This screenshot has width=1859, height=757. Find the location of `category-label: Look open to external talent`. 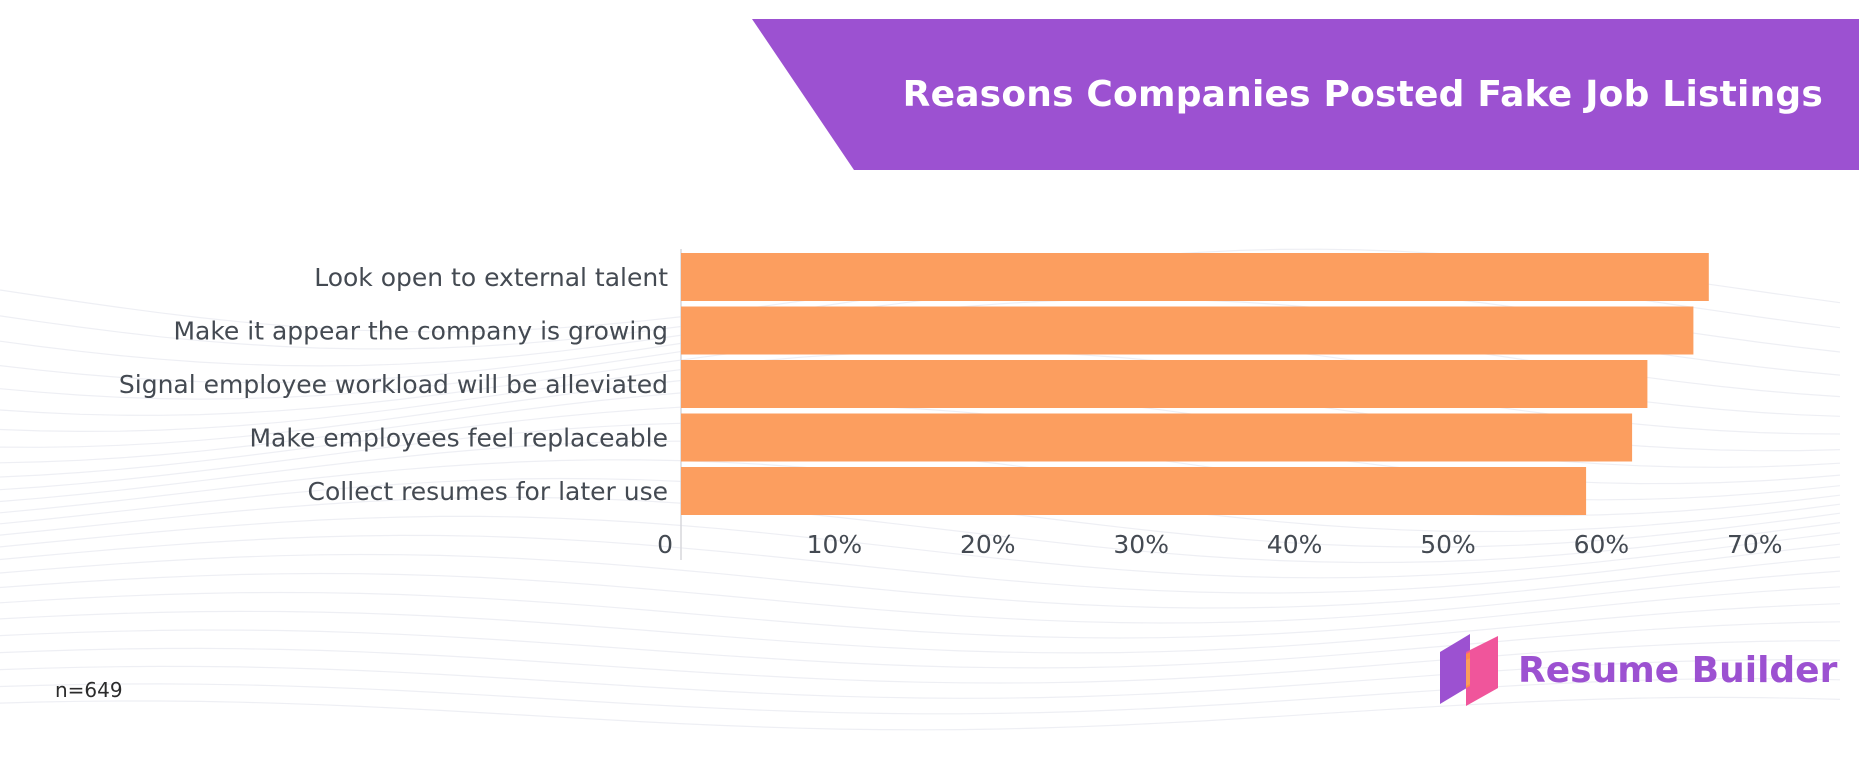

category-label: Look open to external talent is located at coordinates (491, 277).